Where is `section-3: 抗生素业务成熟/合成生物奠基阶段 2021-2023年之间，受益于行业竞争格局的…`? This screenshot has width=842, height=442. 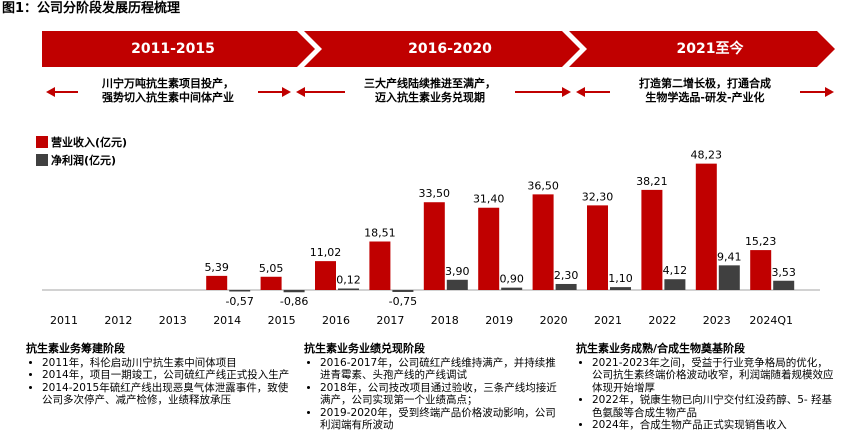
section-3: 抗生素业务成熟/合成生物奠基阶段 2021-2023年之间，受益于行业竞争格局的… is located at coordinates (707, 387).